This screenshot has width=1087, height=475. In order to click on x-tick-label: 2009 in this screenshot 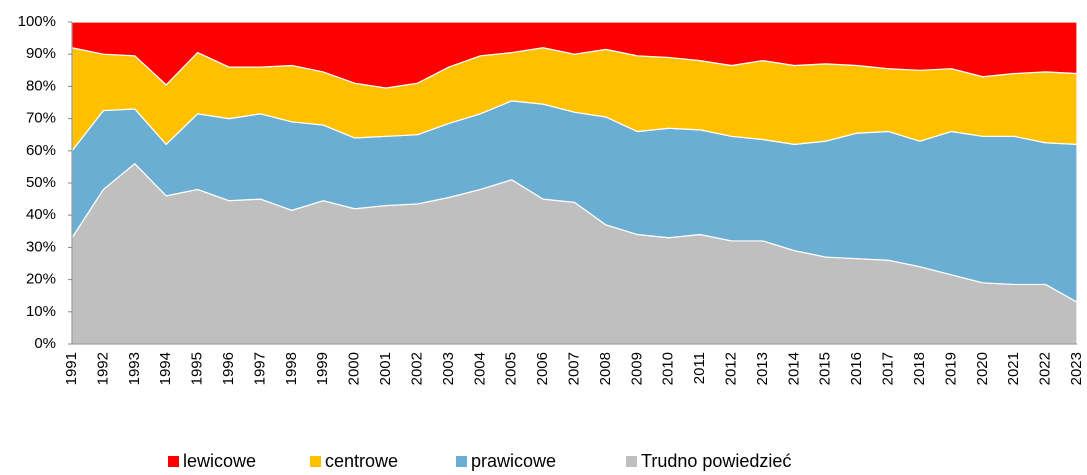, I will do `click(636, 368)`.